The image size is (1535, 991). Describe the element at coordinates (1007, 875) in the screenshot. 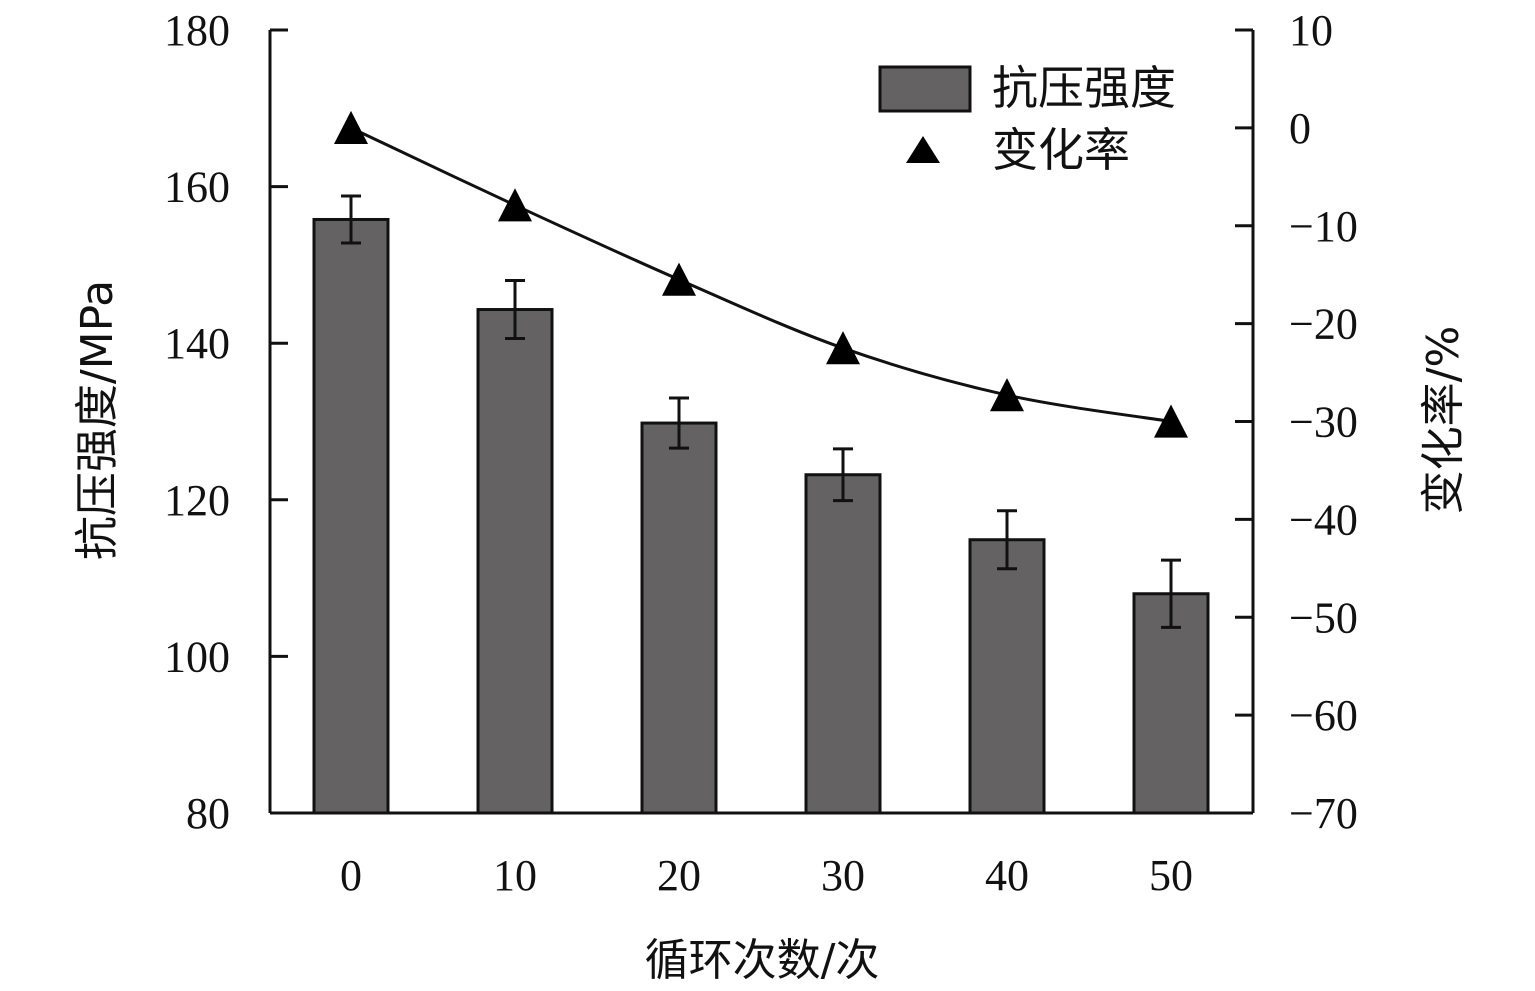

I see `x-tick-label: 40` at that location.